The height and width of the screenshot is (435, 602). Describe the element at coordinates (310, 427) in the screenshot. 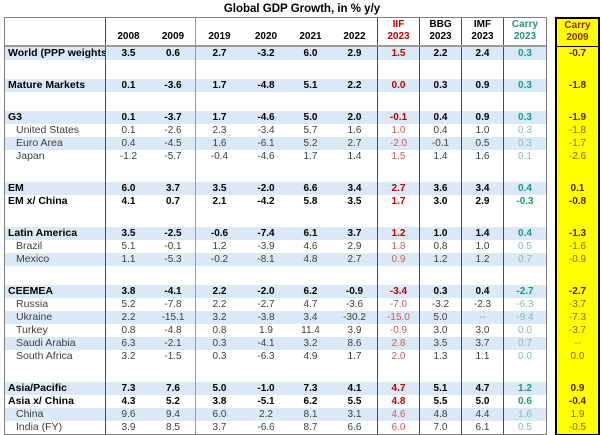

I see `value-cell: 8.7` at that location.